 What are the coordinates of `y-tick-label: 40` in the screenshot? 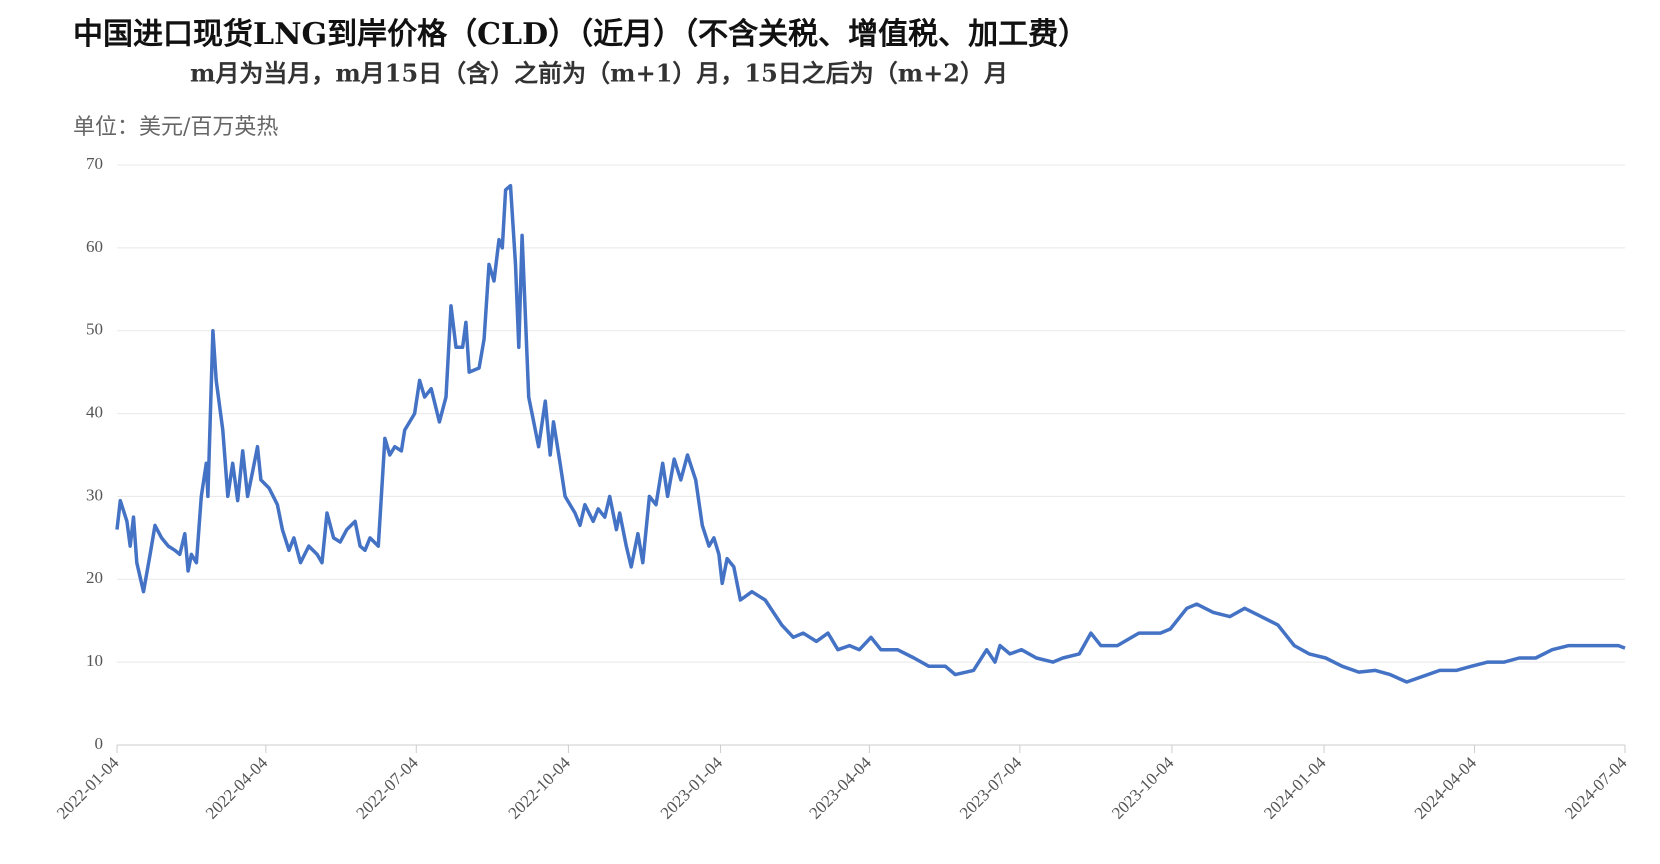 It's located at (94, 411).